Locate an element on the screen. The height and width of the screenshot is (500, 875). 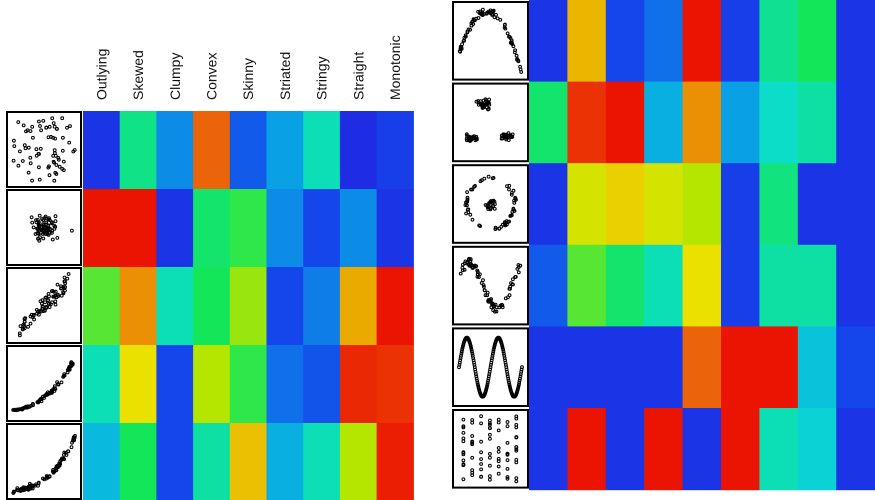
right-cell-r4-c6 is located at coordinates (779, 367).